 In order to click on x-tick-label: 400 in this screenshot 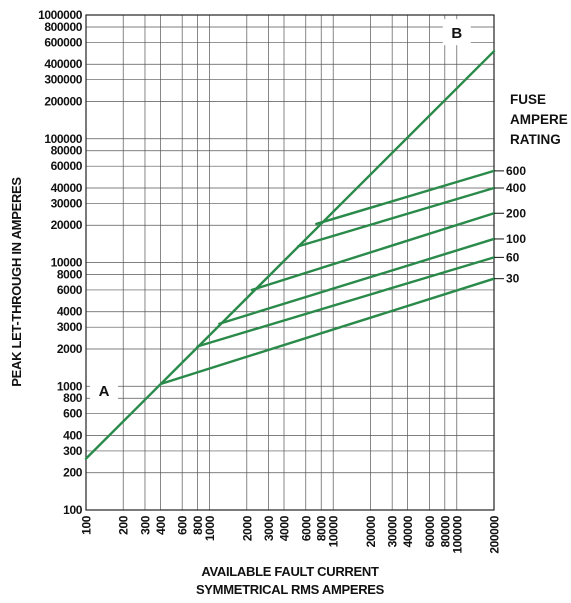, I will do `click(161, 525)`.